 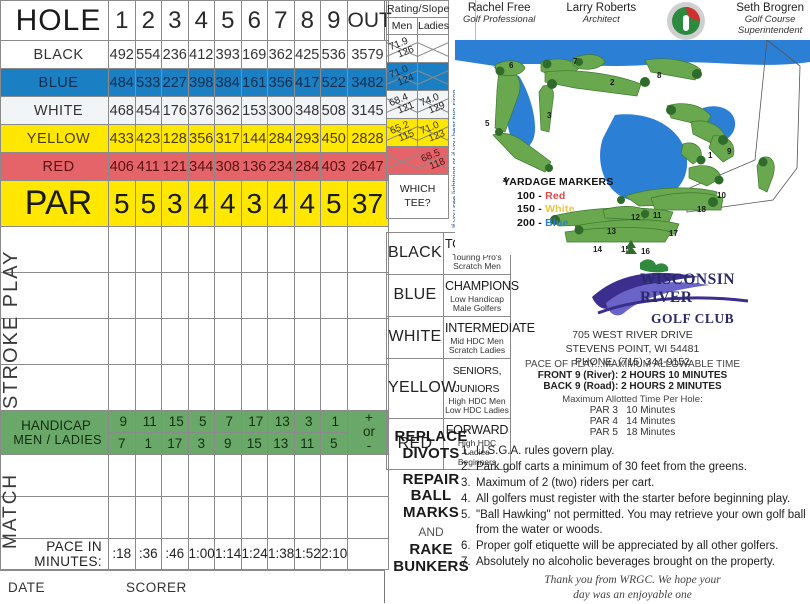 What do you see at coordinates (633, 451) in the screenshot?
I see `rule-item: 1. U.S.G.A. rules govern play.` at bounding box center [633, 451].